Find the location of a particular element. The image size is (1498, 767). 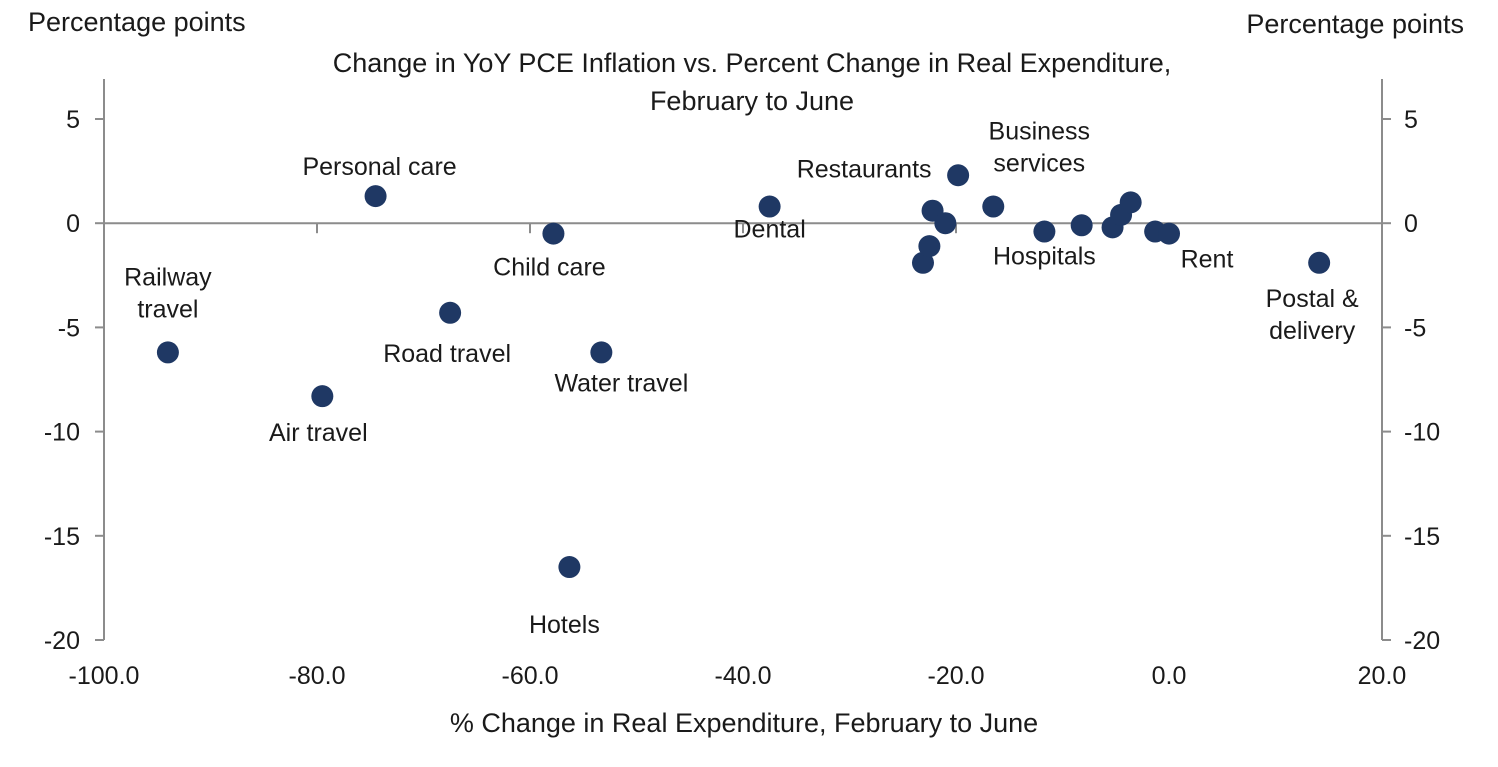

left-y-tick-label: -5 is located at coordinates (69, 328).